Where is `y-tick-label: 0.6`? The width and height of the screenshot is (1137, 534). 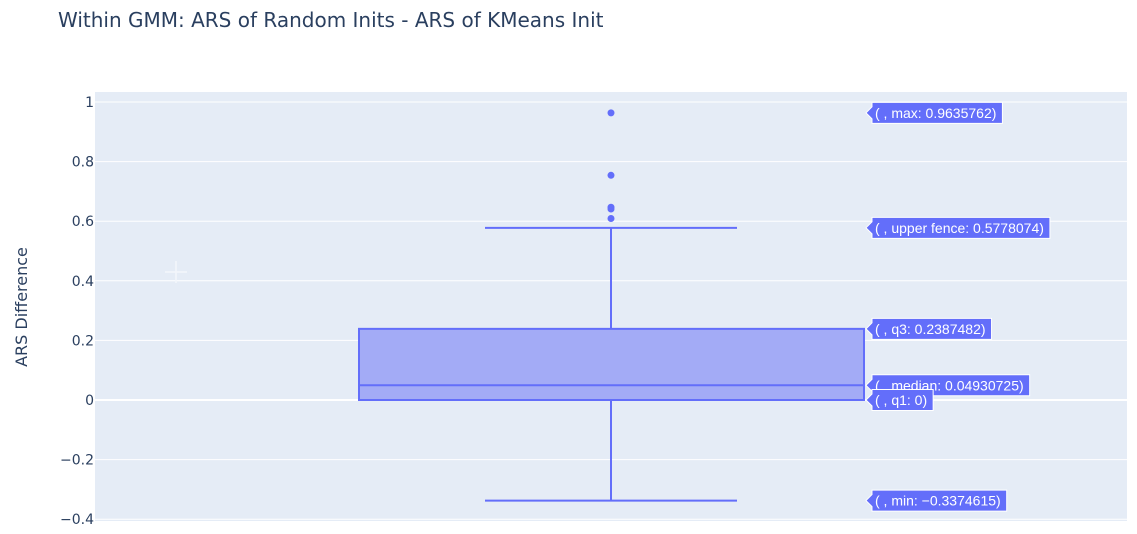 y-tick-label: 0.6 is located at coordinates (83, 222).